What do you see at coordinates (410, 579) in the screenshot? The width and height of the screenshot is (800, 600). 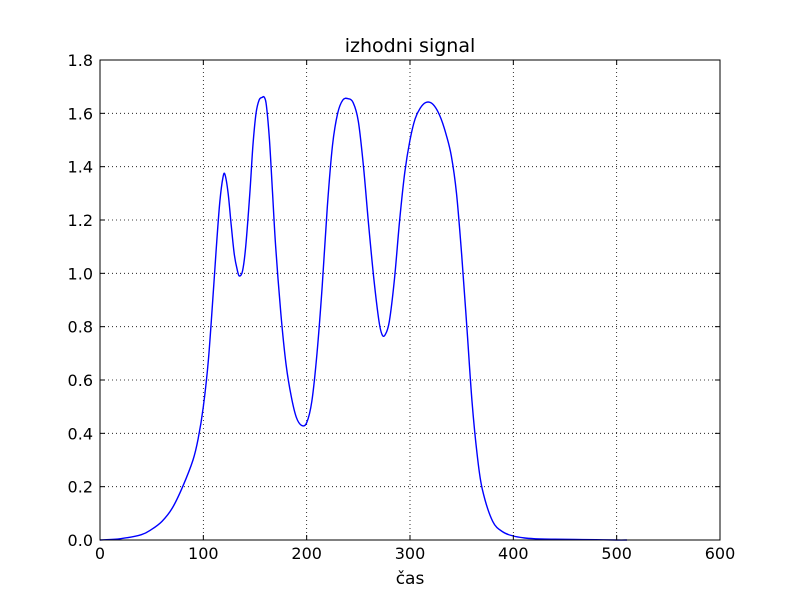 I see `x-axis-label: čas` at bounding box center [410, 579].